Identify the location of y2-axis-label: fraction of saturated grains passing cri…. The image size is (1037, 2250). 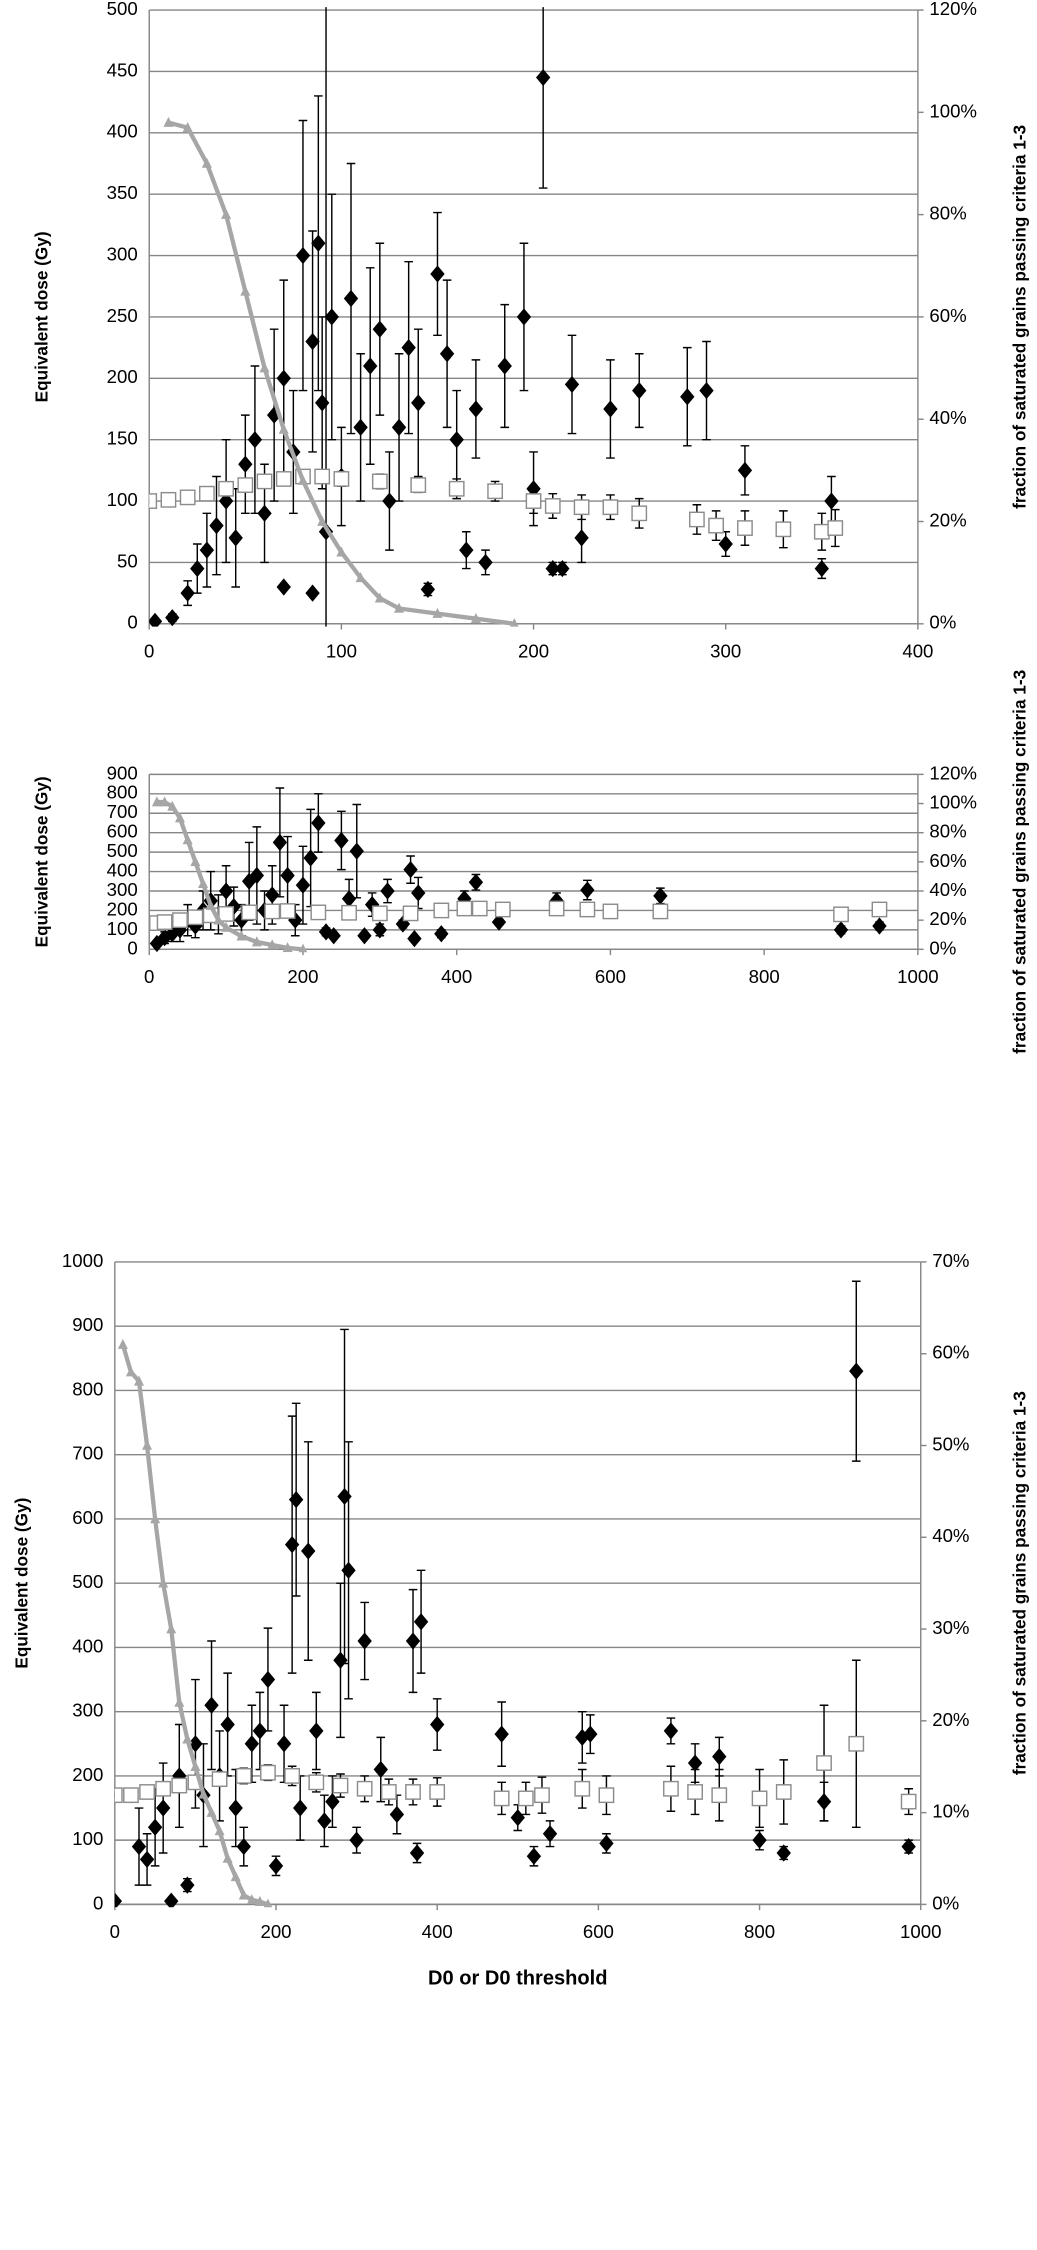
(1020, 862).